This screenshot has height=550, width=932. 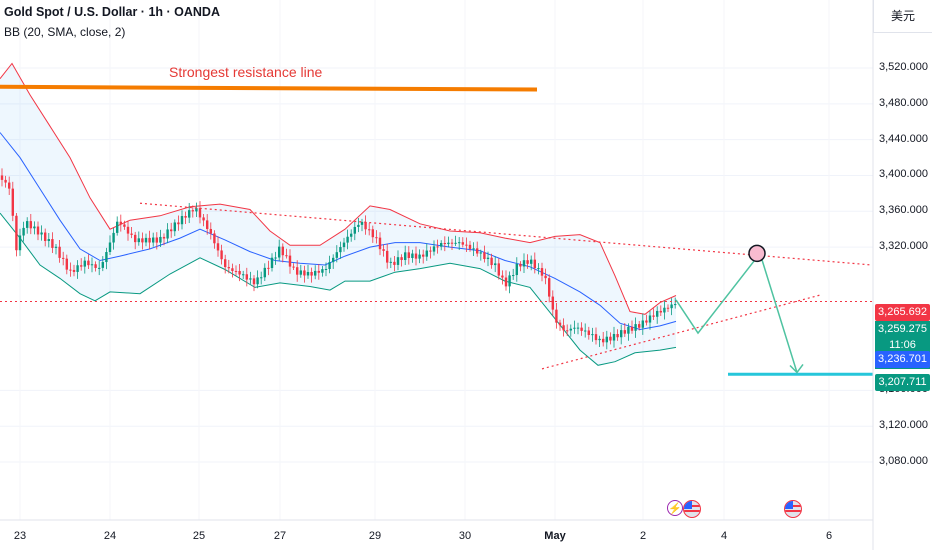 I want to click on price-tick-label: 3,400.000, so click(x=903, y=174).